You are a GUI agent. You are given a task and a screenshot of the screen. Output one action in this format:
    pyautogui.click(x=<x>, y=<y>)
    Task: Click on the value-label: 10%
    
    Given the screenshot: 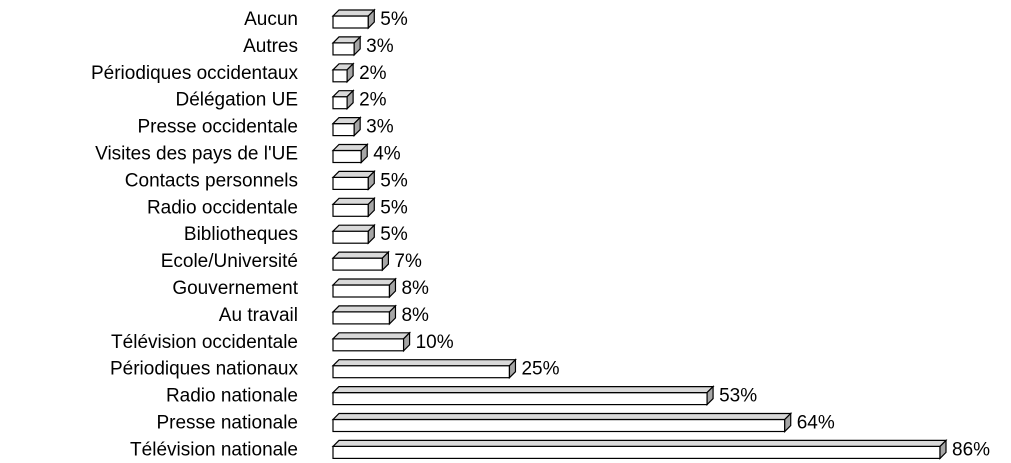 What is the action you would take?
    pyautogui.click(x=435, y=342)
    